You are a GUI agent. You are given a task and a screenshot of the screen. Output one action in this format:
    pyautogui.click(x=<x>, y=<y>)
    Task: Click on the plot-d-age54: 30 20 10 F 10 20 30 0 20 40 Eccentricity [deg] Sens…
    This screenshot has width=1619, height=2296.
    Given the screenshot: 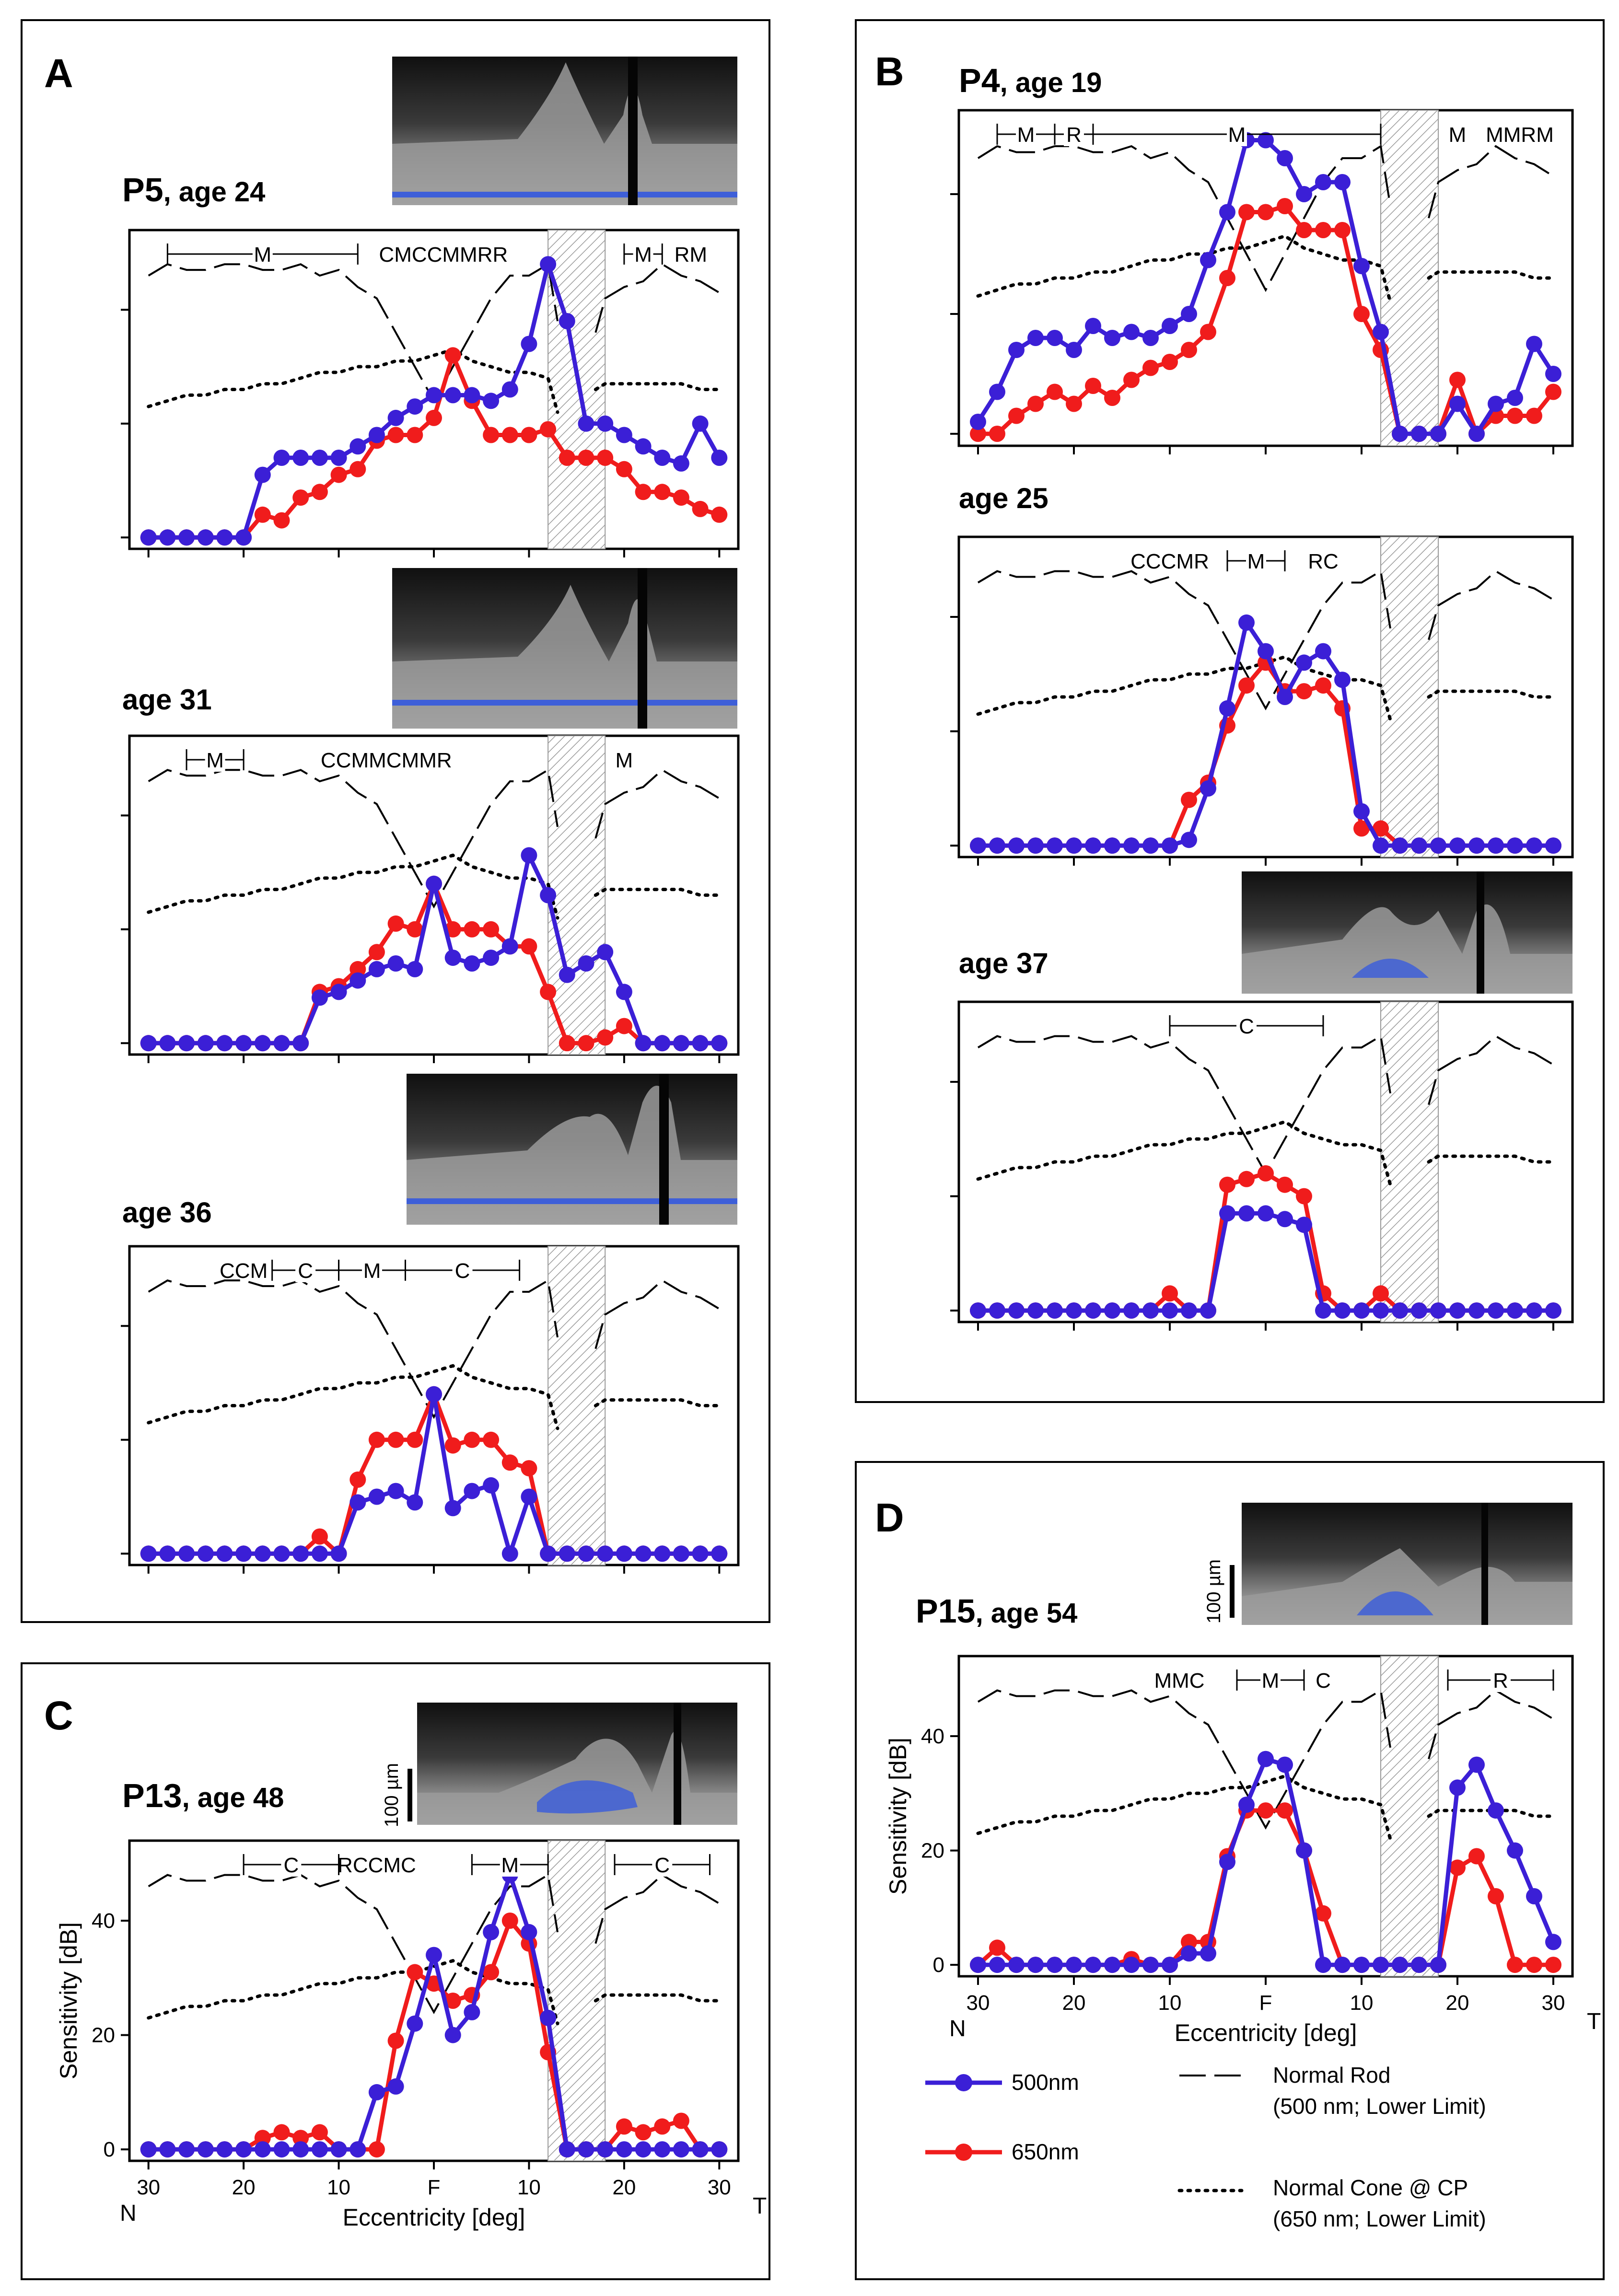 What is the action you would take?
    pyautogui.click(x=1243, y=1850)
    